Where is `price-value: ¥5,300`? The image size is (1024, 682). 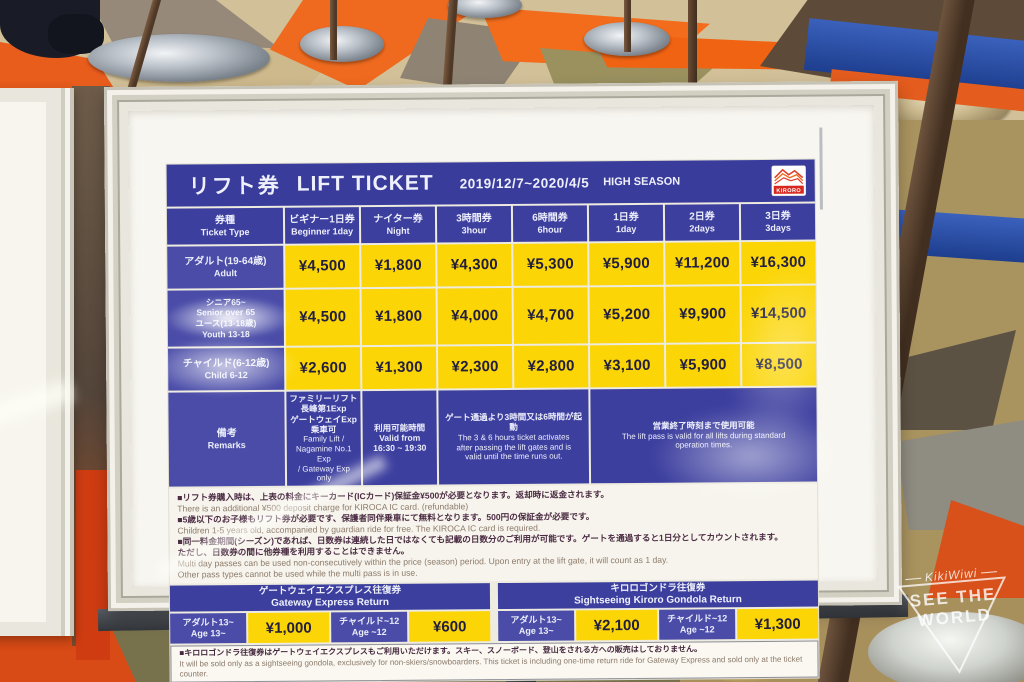 price-value: ¥5,300 is located at coordinates (550, 264).